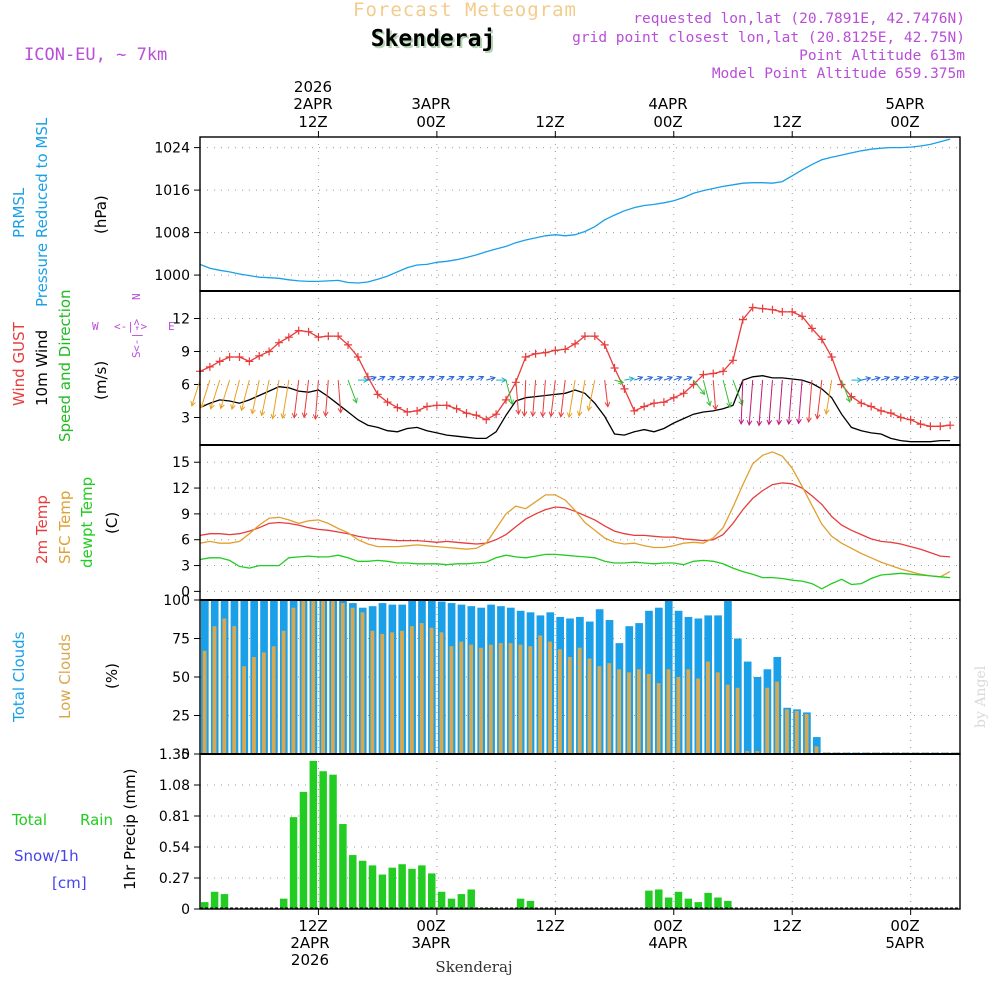 The height and width of the screenshot is (1000, 1000). What do you see at coordinates (174, 755) in the screenshot?
I see `precipitation-ytick-label: 1.35` at bounding box center [174, 755].